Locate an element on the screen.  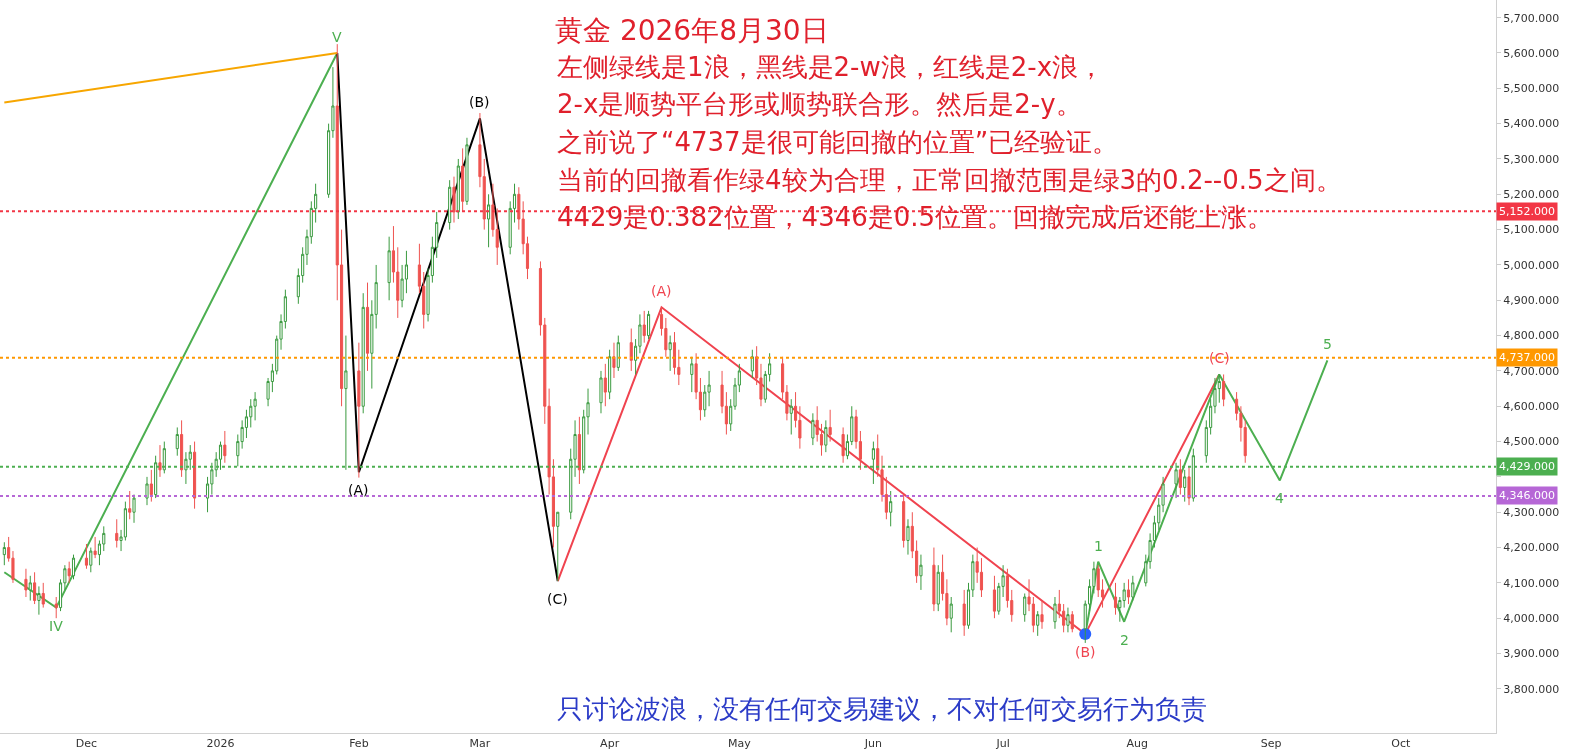
x-tick-label: Mar is located at coordinates (480, 744).